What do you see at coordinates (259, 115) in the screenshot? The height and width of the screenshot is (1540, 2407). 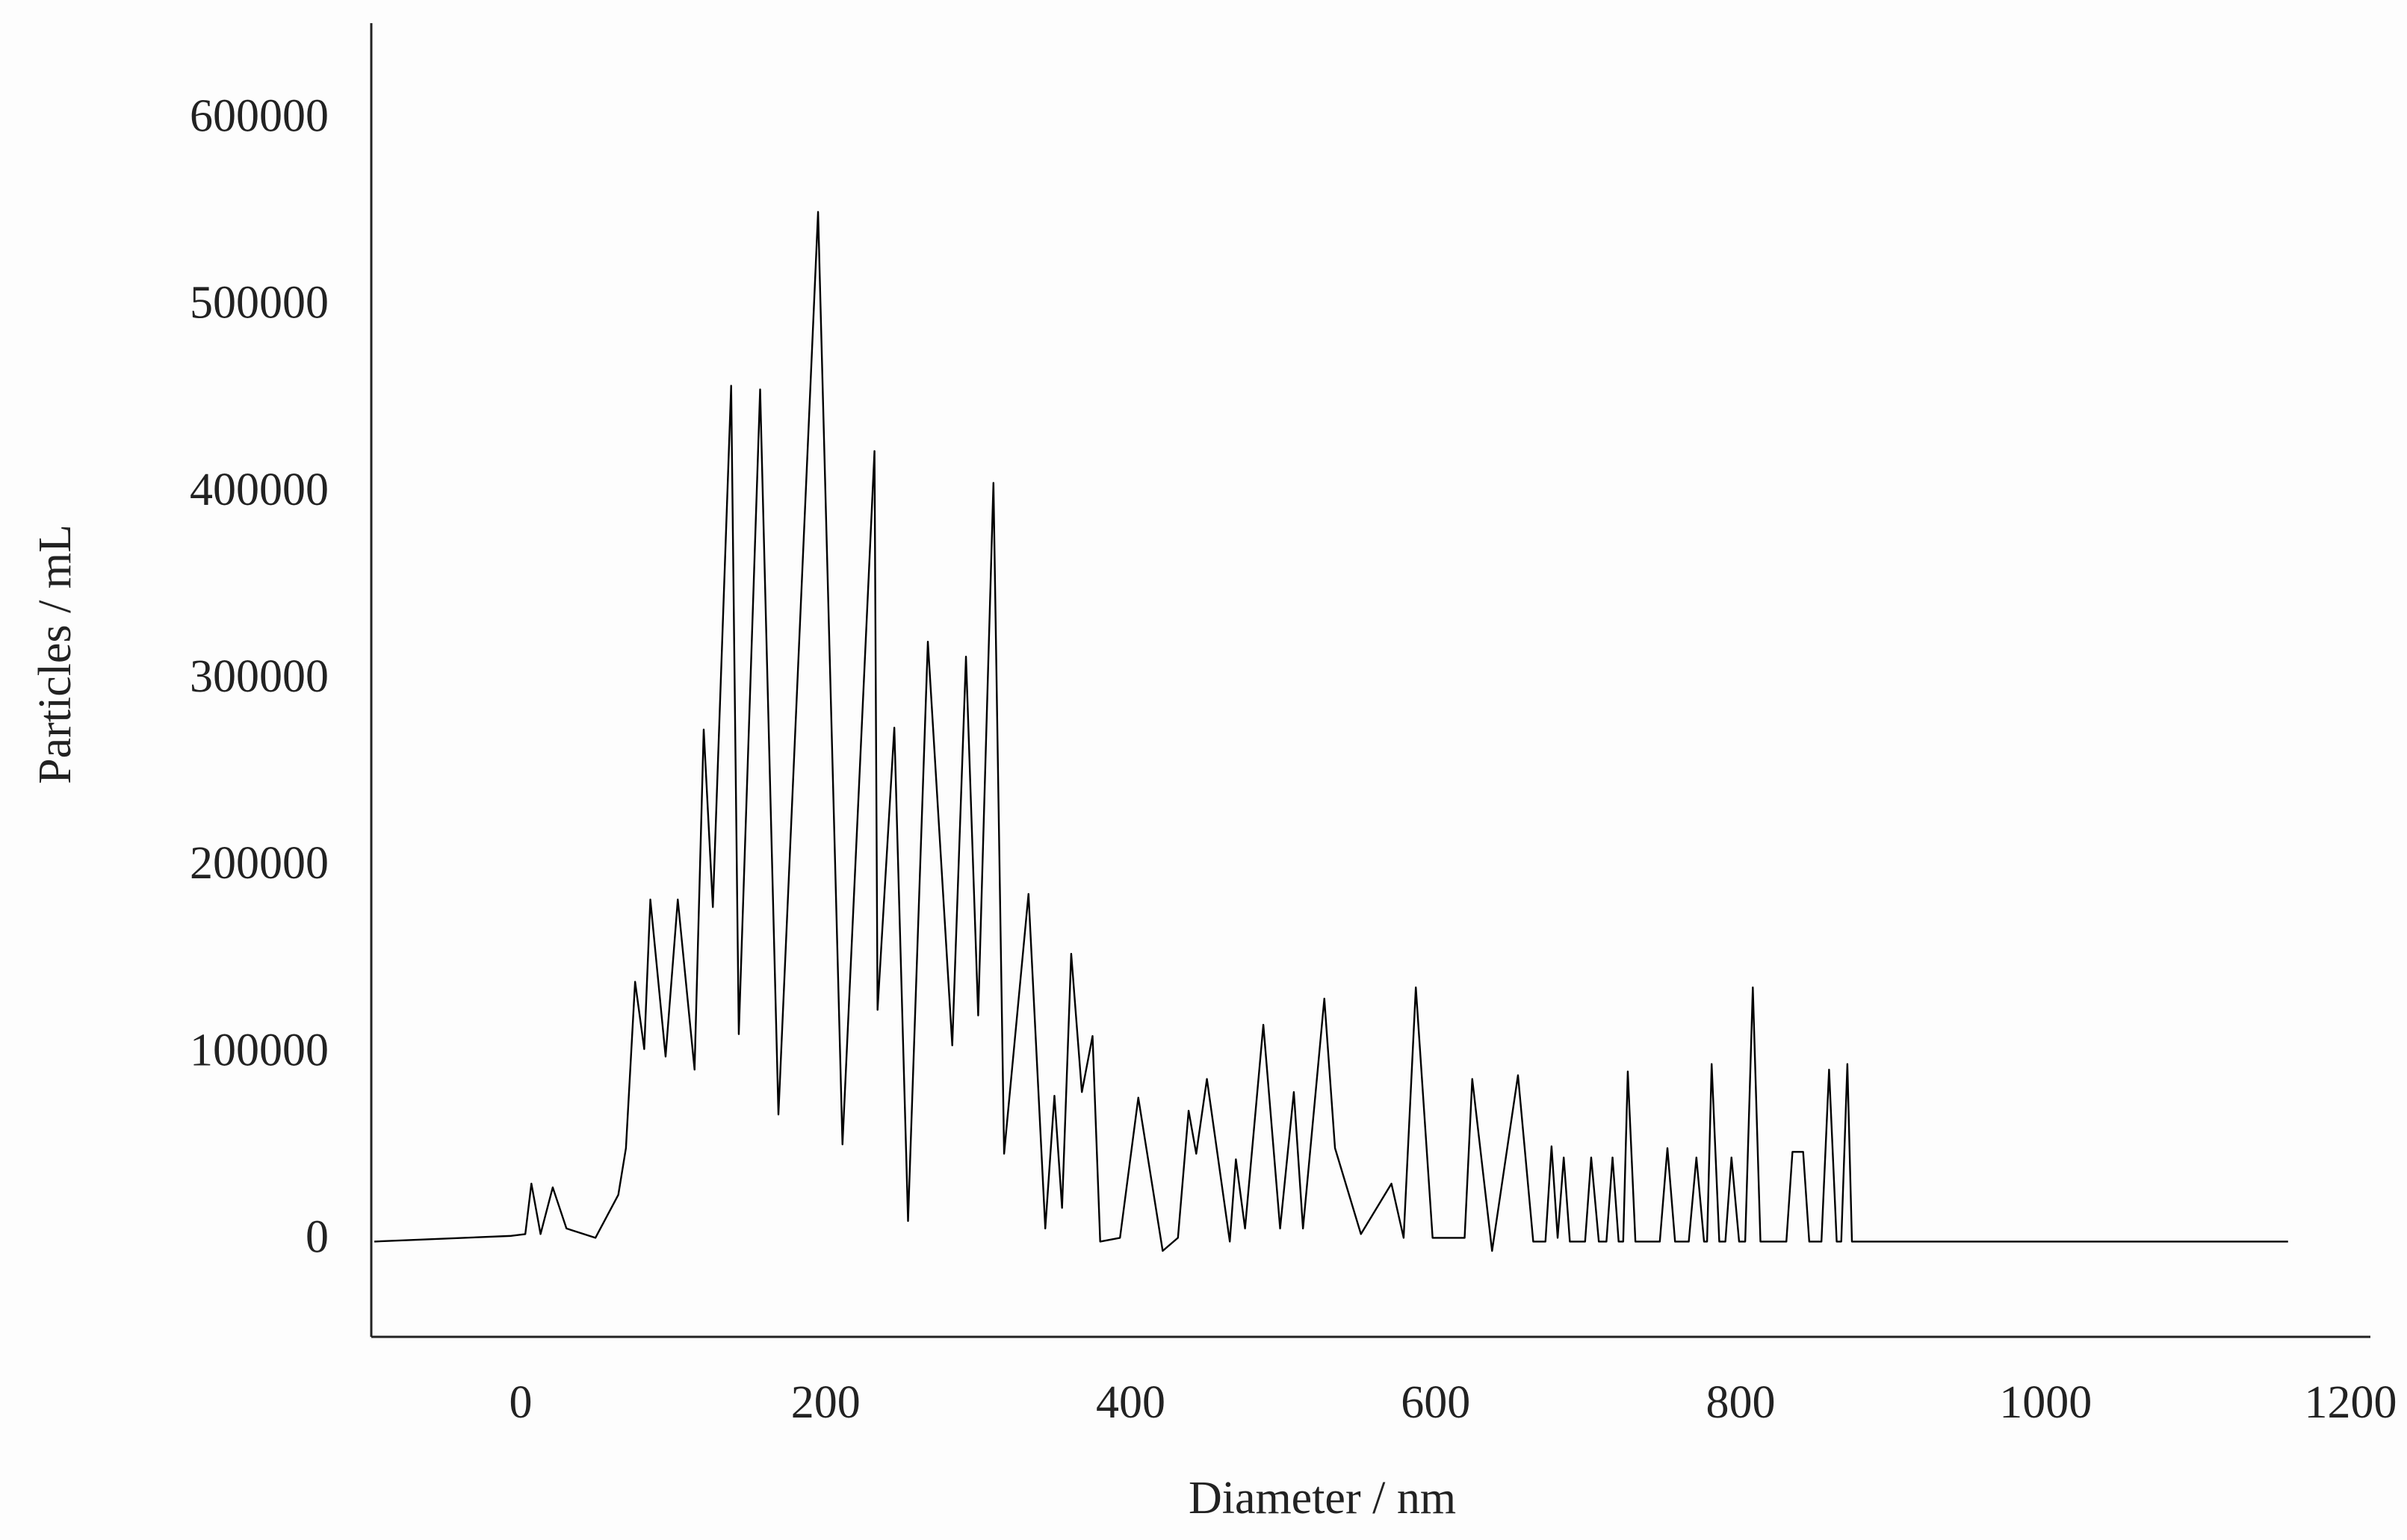 I see `y-tick-label: 600000` at bounding box center [259, 115].